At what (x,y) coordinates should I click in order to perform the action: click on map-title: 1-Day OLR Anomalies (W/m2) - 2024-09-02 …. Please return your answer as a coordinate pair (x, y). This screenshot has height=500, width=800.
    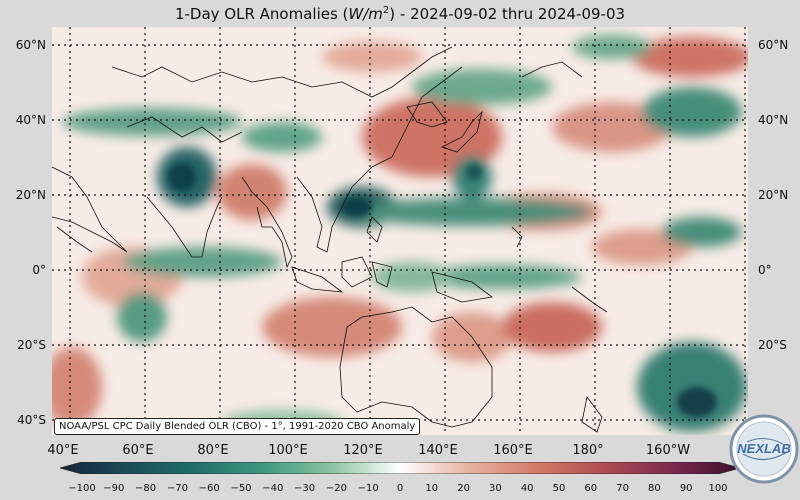
    Looking at the image, I should click on (400, 14).